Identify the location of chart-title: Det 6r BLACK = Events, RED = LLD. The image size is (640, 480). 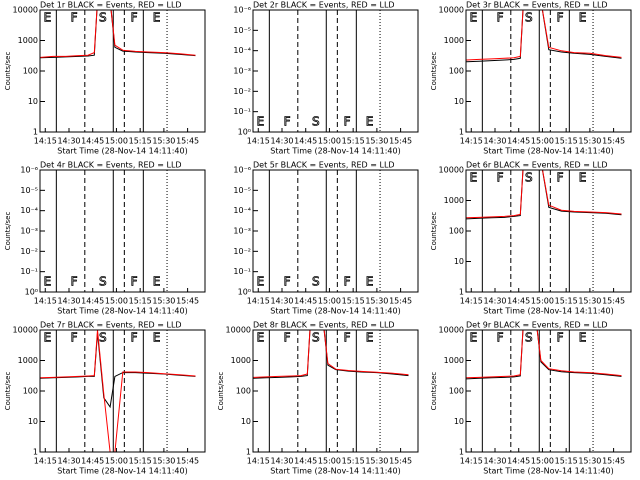
(537, 165).